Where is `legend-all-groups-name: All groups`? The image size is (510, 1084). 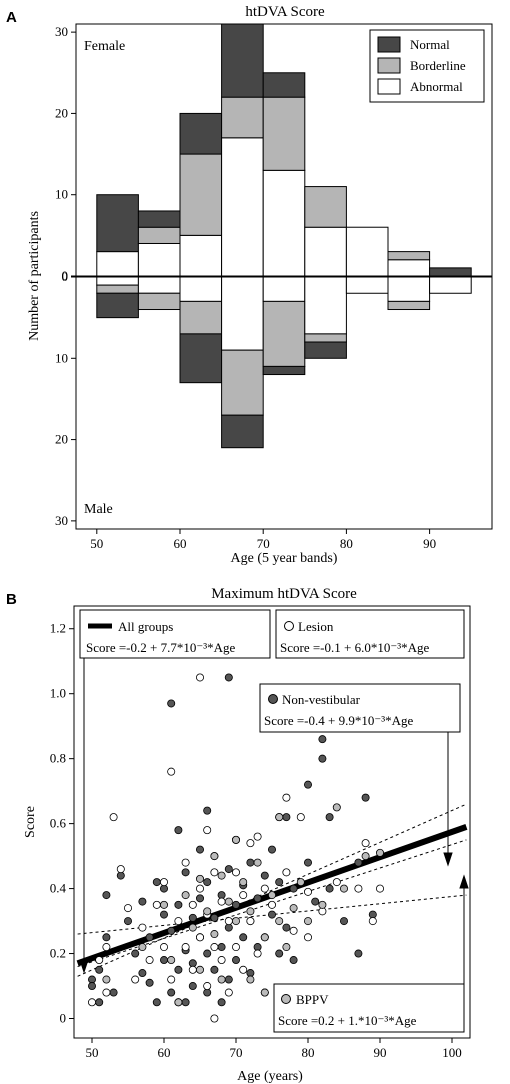 legend-all-groups-name: All groups is located at coordinates (145, 626).